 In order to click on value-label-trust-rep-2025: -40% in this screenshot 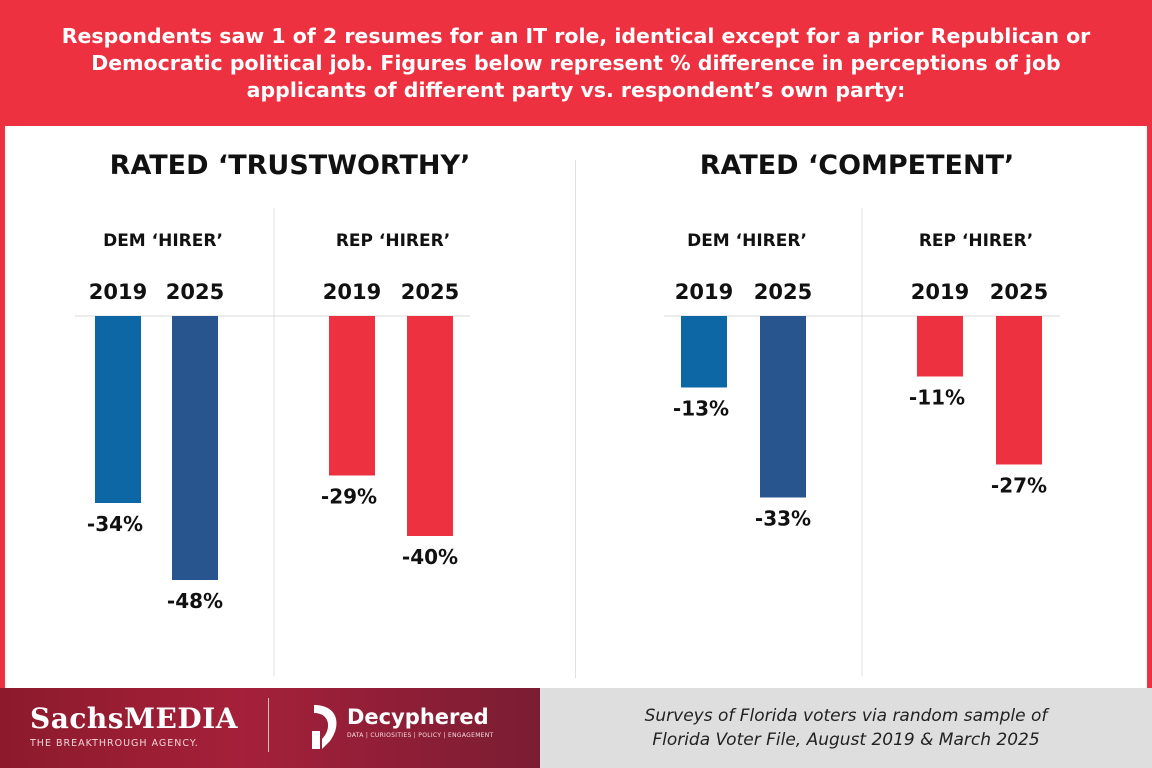, I will do `click(430, 557)`.